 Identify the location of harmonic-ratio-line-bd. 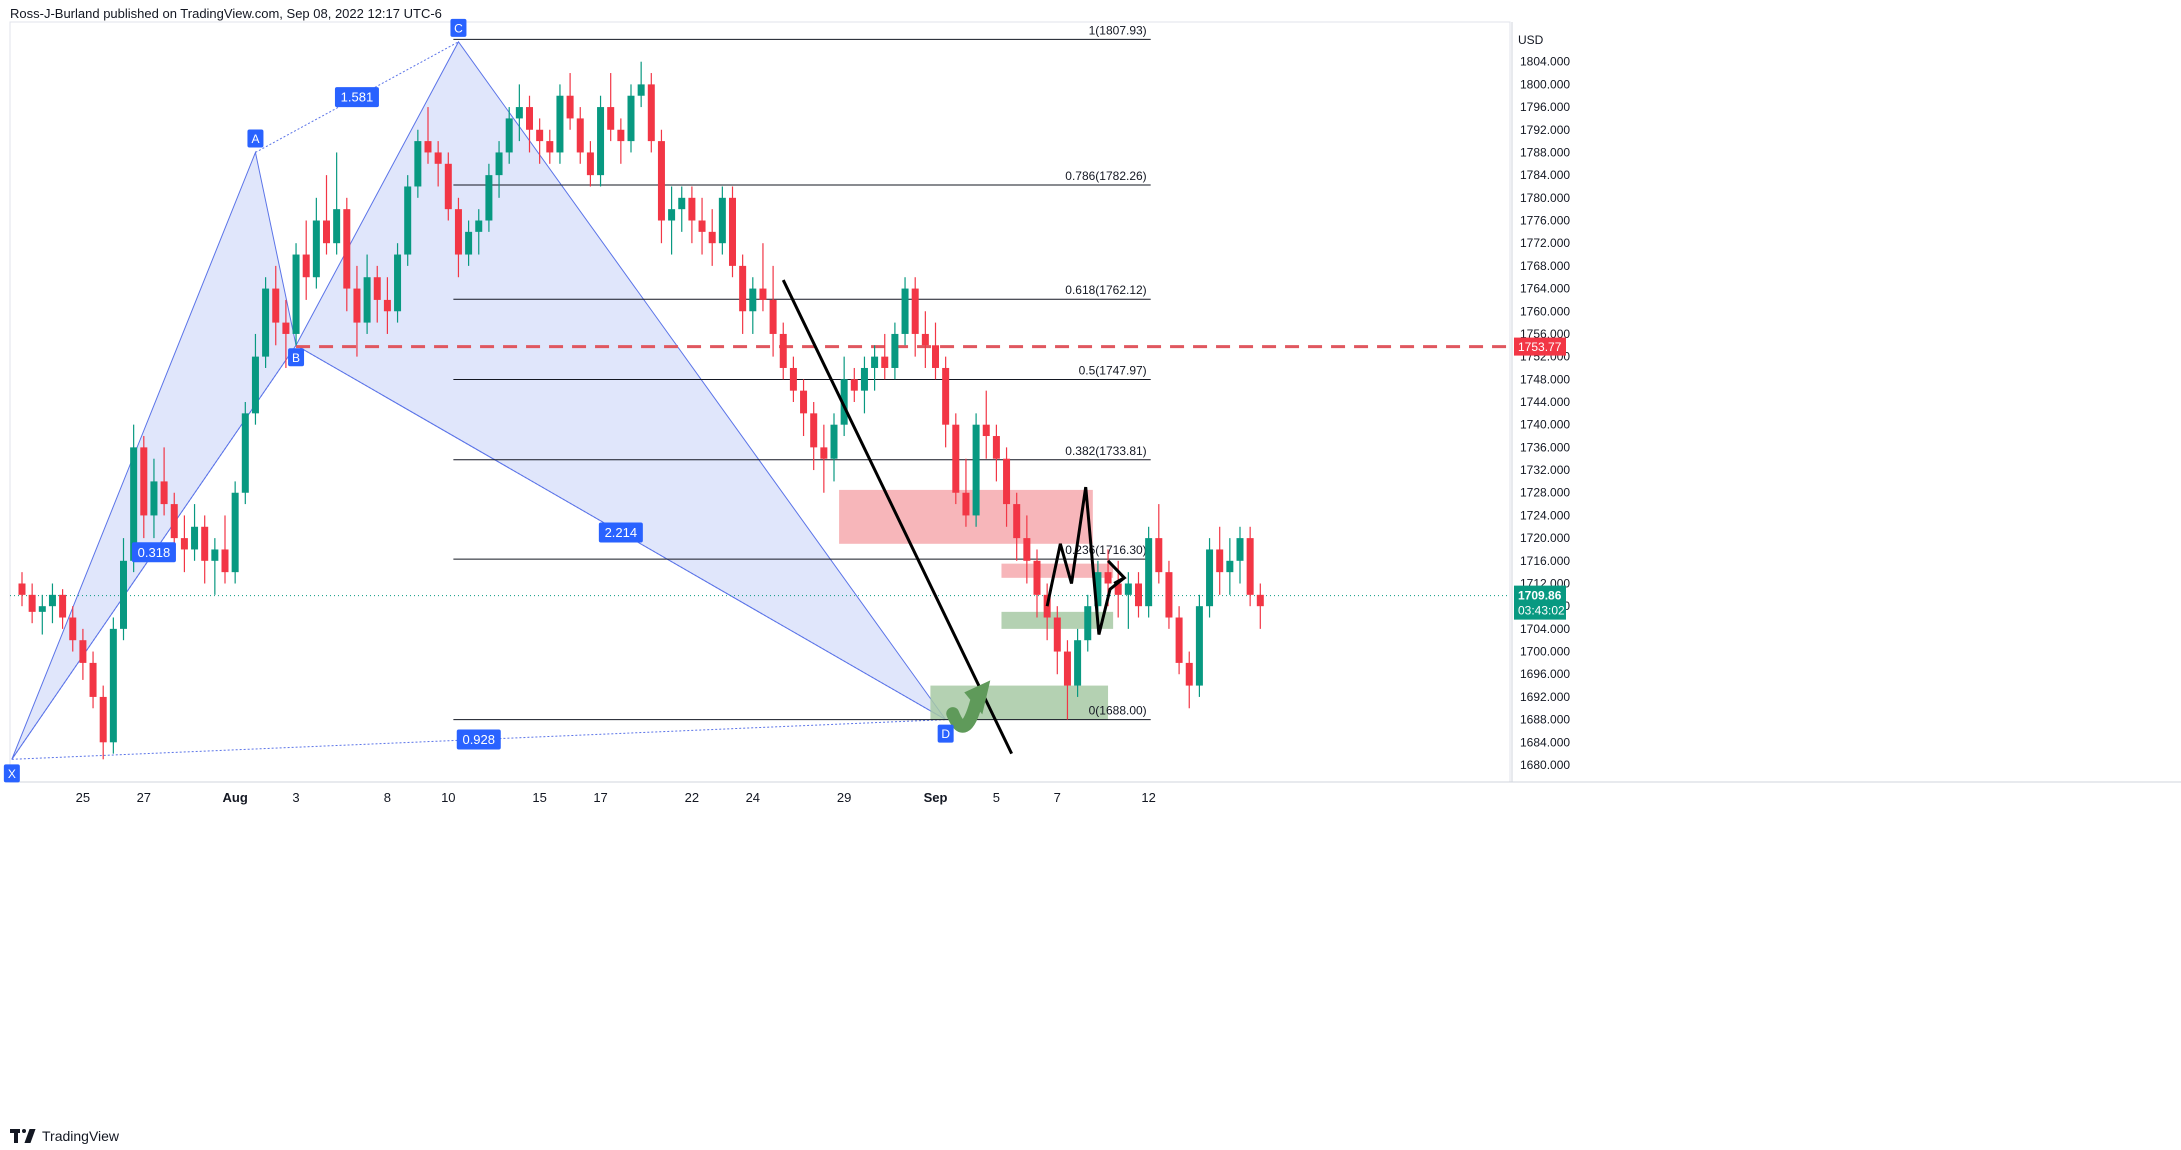
(620, 532).